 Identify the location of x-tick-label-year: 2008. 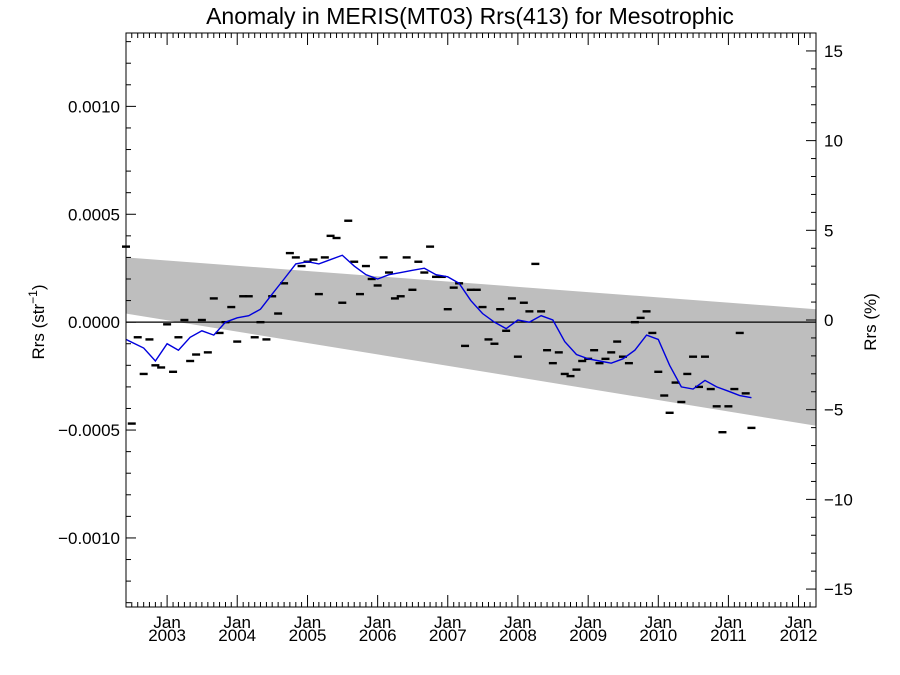
(518, 635).